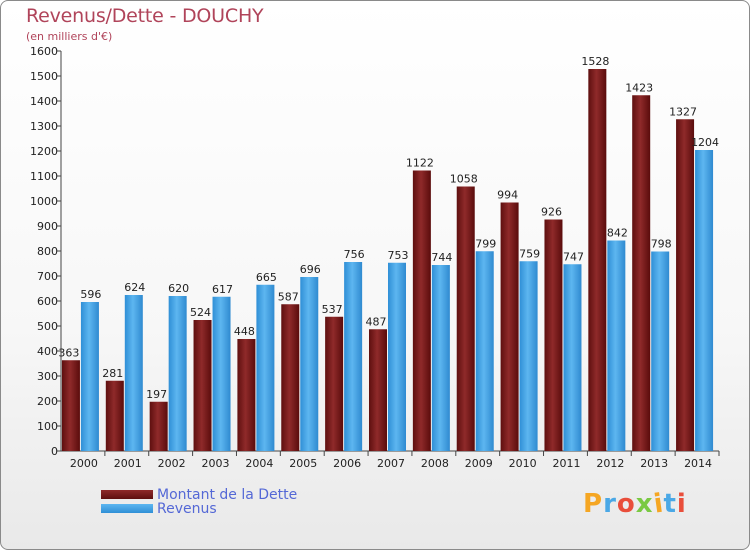  Describe the element at coordinates (376, 321) in the screenshot. I see `data-label: 487` at that location.